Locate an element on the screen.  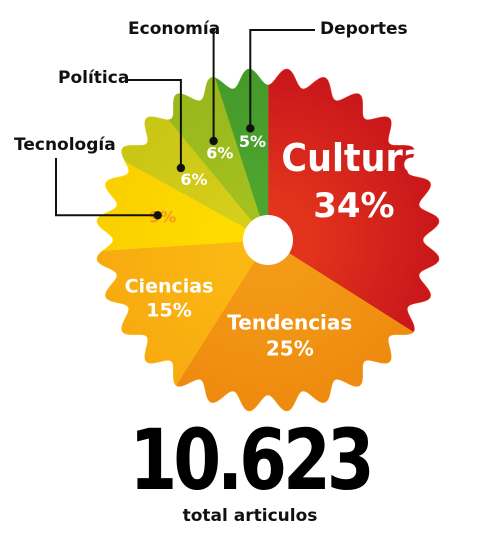
callout-label-politica: Política is located at coordinates (93, 78).